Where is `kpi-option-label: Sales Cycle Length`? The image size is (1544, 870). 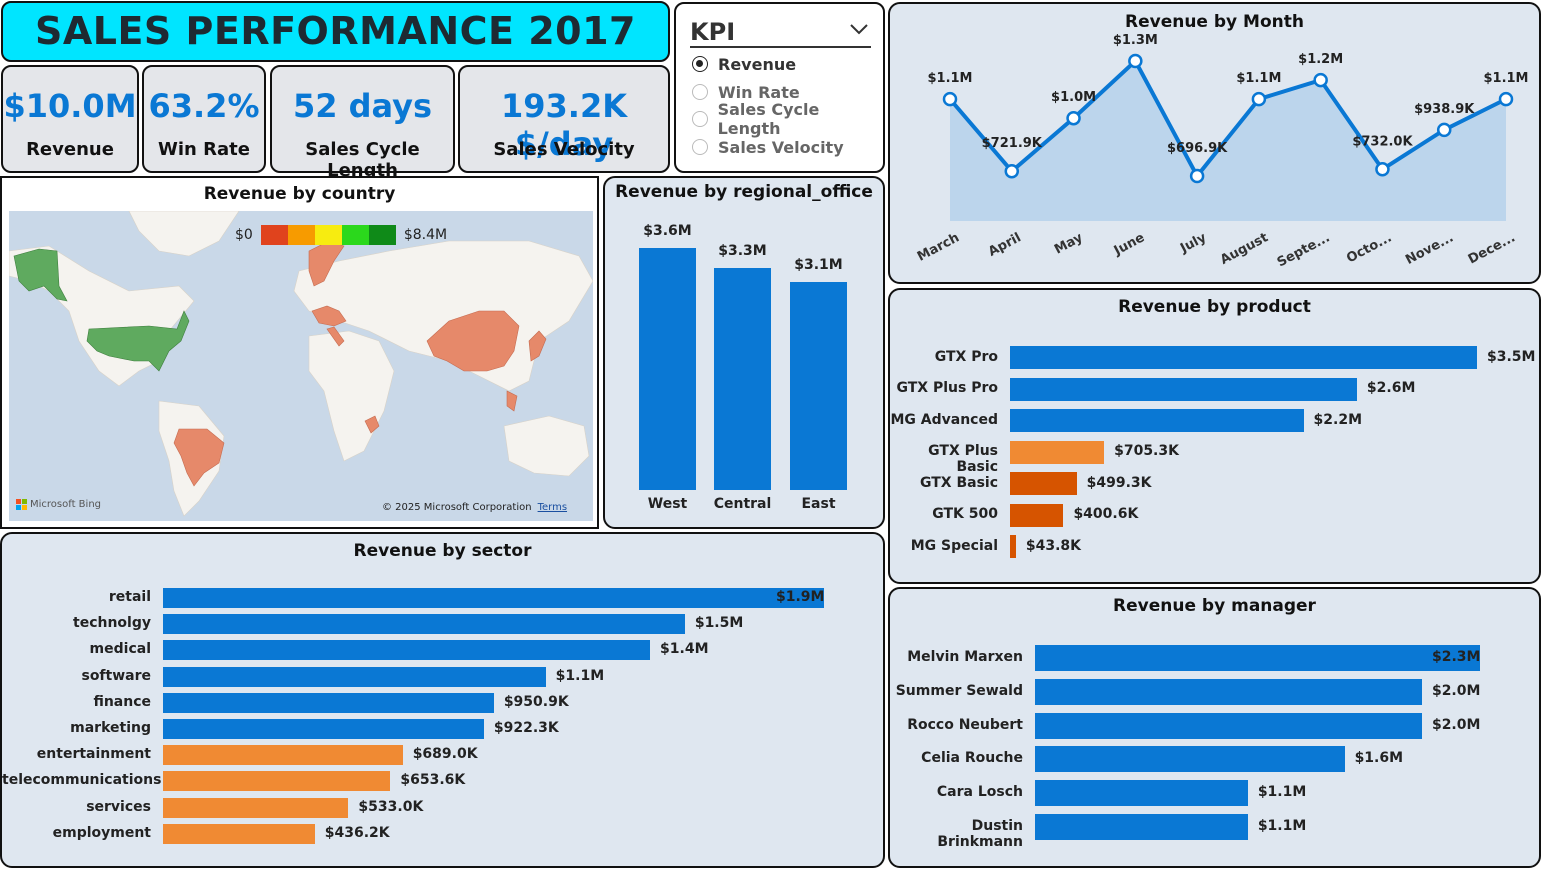 kpi-option-label: Sales Cycle Length is located at coordinates (768, 119).